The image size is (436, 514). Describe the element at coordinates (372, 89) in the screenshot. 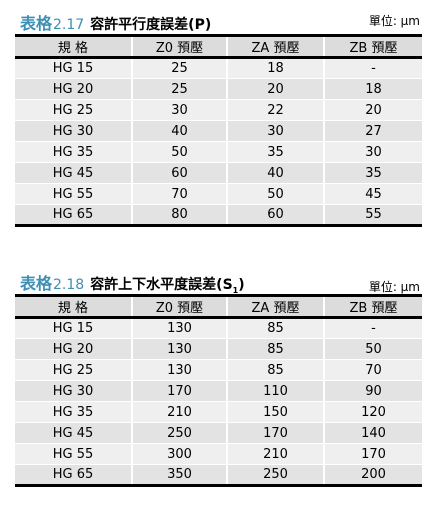

I see `value-cell: 18` at that location.